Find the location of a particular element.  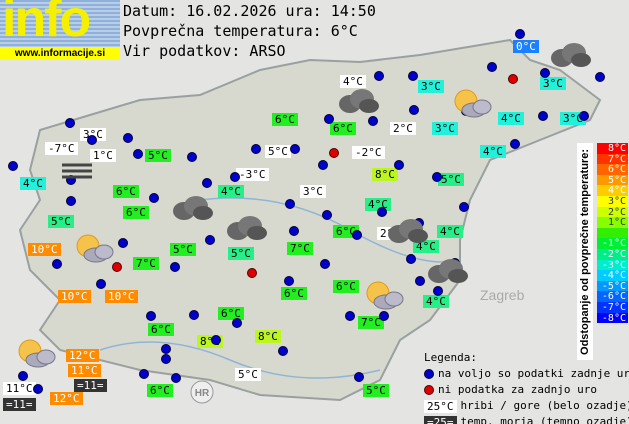

date-line: Datum: 16.02.2026 ura: 14:50 is located at coordinates (249, 11).